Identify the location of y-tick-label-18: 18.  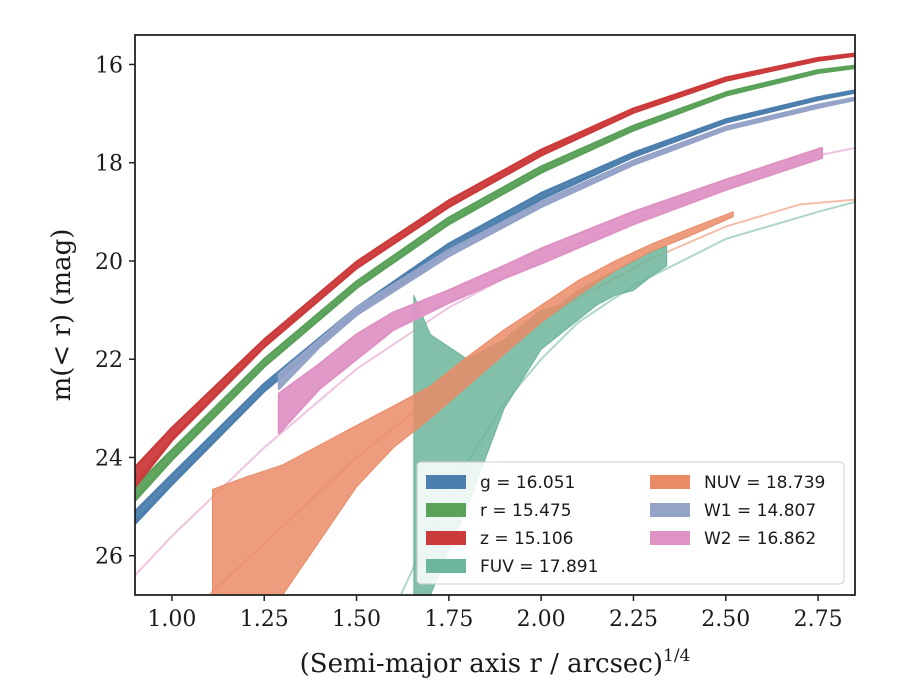
(109, 164).